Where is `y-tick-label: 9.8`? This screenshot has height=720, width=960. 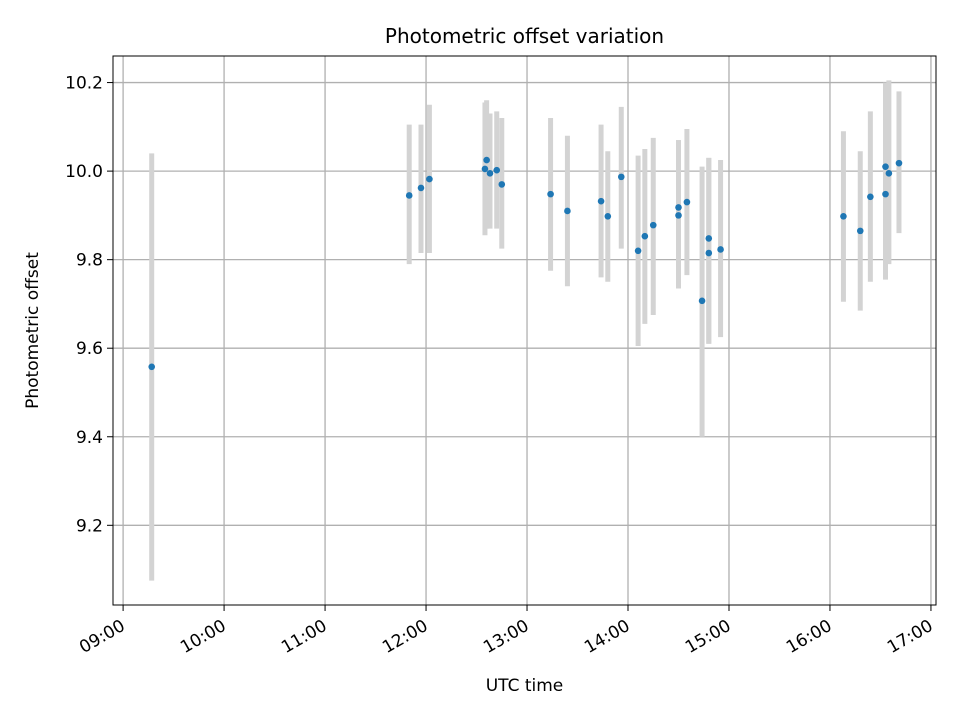 y-tick-label: 9.8 is located at coordinates (89, 261).